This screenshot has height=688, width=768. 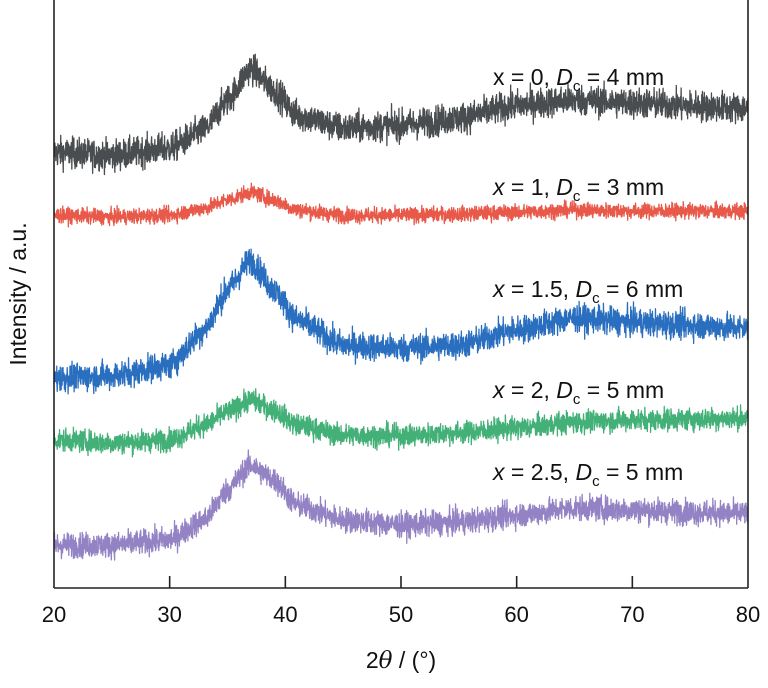 I want to click on series-label-part: = 2,, so click(x=531, y=390).